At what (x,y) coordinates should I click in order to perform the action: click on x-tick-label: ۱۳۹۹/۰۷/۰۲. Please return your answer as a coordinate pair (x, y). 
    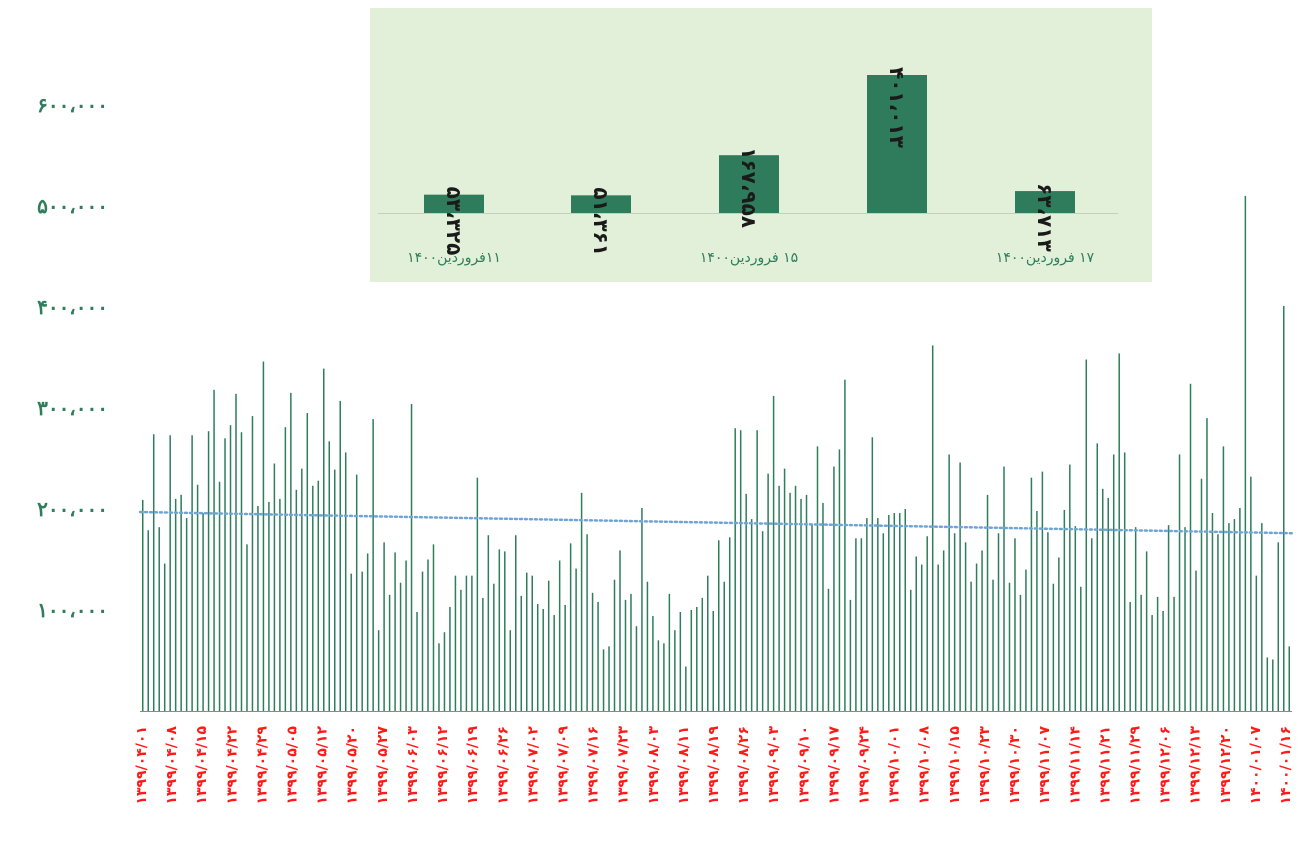
    Looking at the image, I should click on (533, 765).